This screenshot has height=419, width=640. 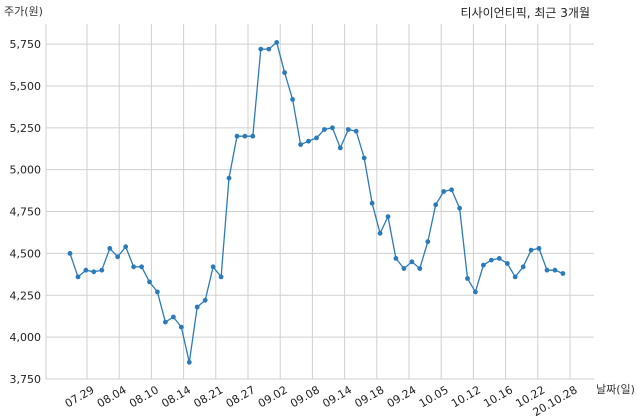 I want to click on y-tick-label: 5,000, so click(x=26, y=170).